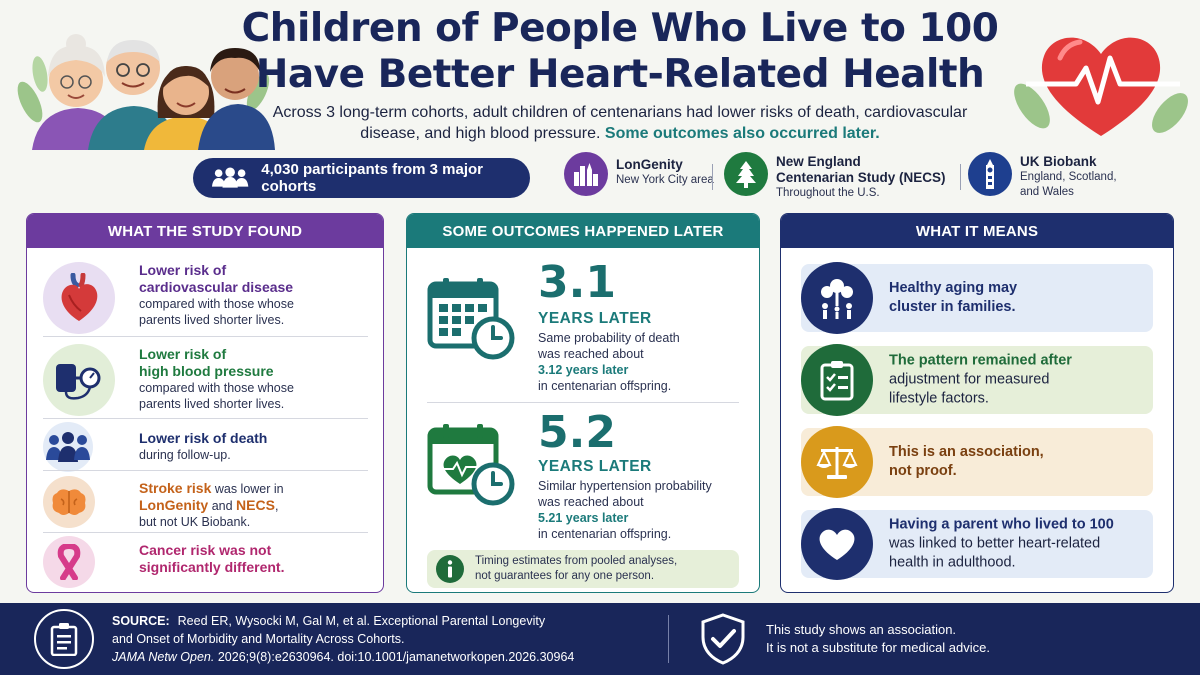 Image resolution: width=1200 pixels, height=675 pixels. What do you see at coordinates (977, 231) in the screenshot?
I see `meaning-title: WHAT IT MEANS` at bounding box center [977, 231].